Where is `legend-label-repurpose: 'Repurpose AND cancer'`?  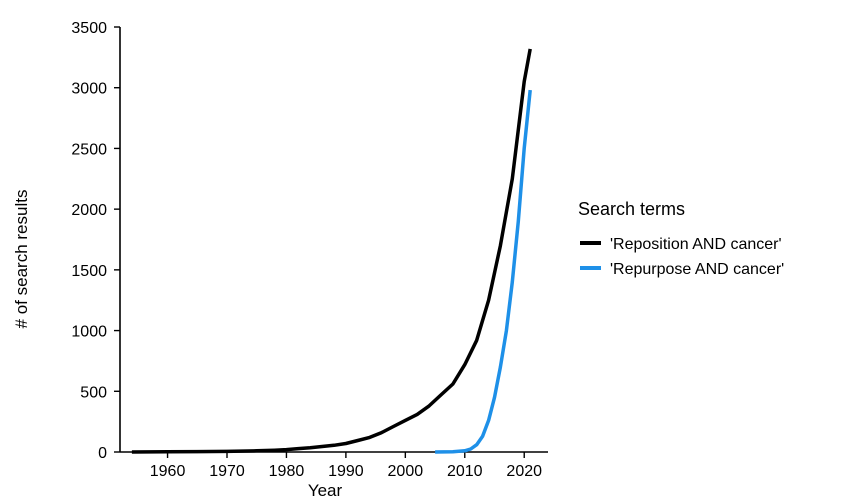
legend-label-repurpose: 'Repurpose AND cancer' is located at coordinates (697, 269).